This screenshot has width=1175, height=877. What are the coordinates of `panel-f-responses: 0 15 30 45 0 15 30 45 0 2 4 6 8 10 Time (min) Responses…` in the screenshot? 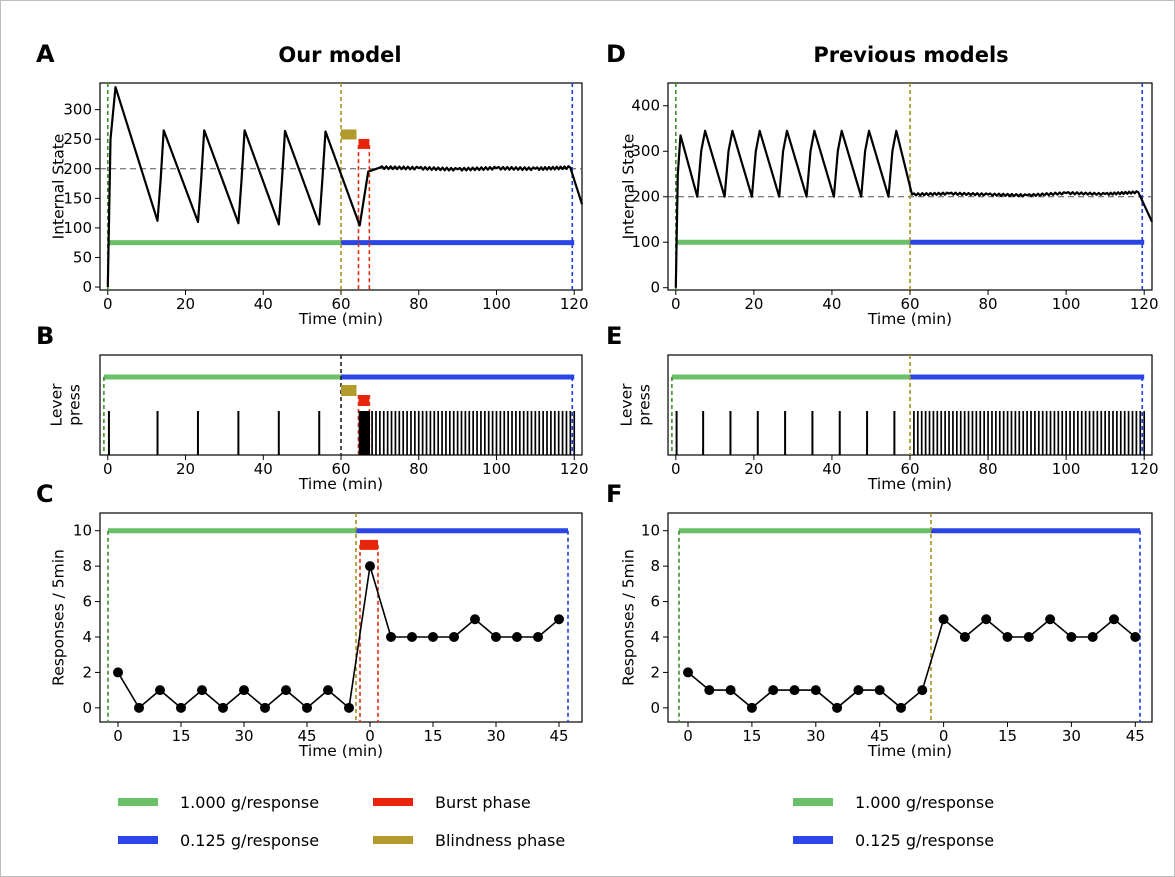 It's located at (886, 636).